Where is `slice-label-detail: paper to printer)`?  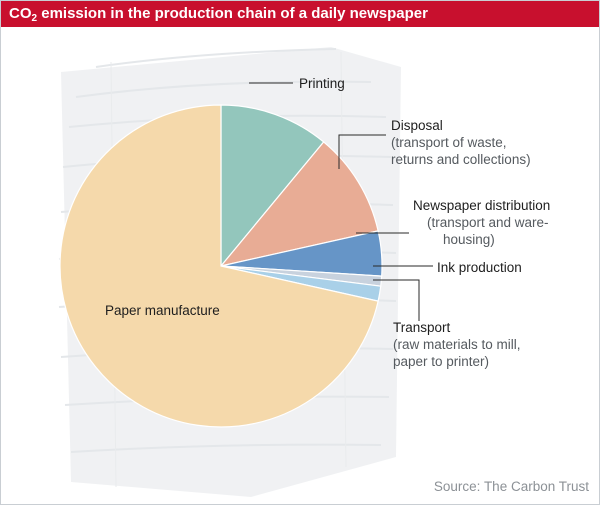 slice-label-detail: paper to printer) is located at coordinates (441, 361).